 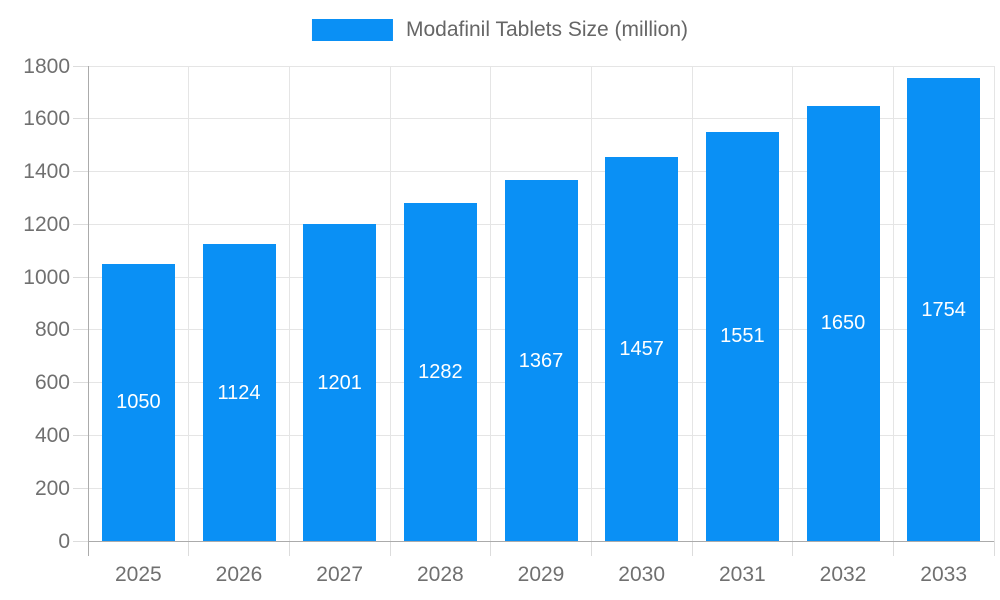 I want to click on x-axis-tick-label: 2031, so click(x=742, y=574).